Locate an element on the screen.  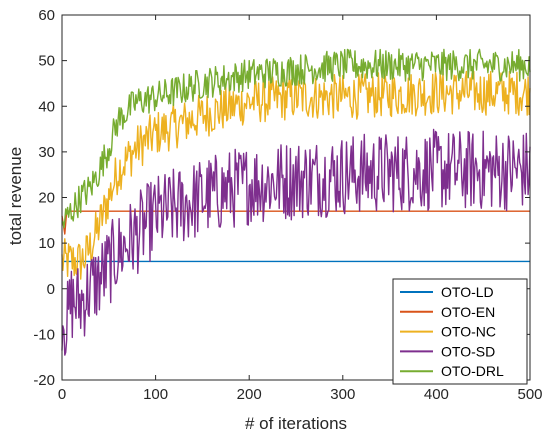
legend-label-oto-ld: OTO-LD is located at coordinates (467, 292).